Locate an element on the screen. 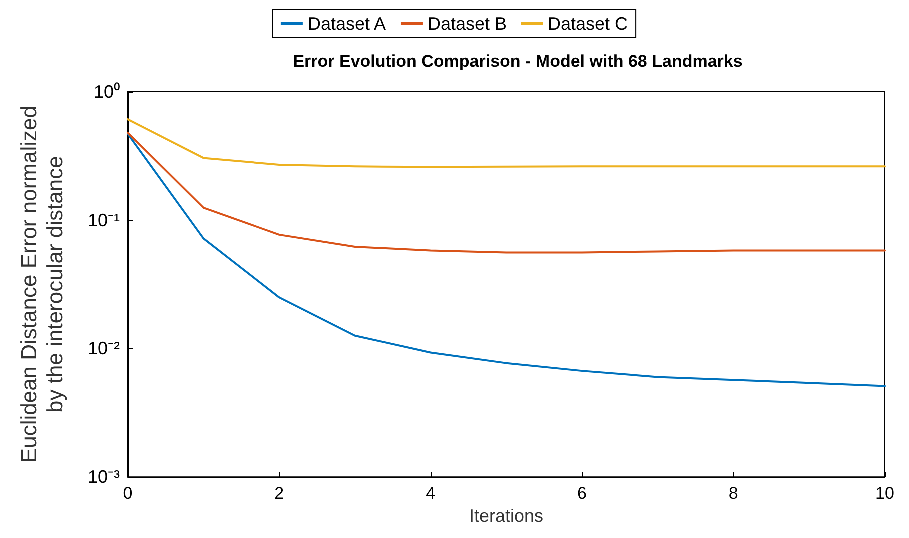 The height and width of the screenshot is (538, 909). x-tick-label: 2 is located at coordinates (279, 494).